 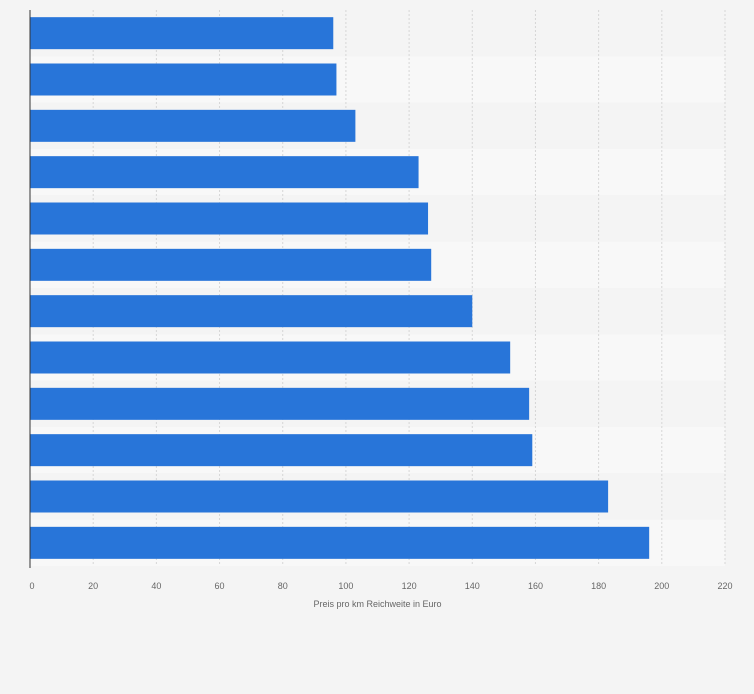 I want to click on x-tick-label: 100, so click(x=345, y=586).